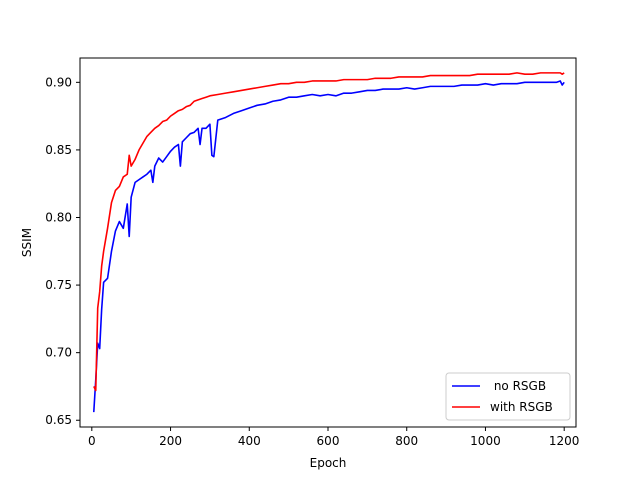 This screenshot has width=640, height=480. I want to click on y-tick-label: 0.65, so click(58, 420).